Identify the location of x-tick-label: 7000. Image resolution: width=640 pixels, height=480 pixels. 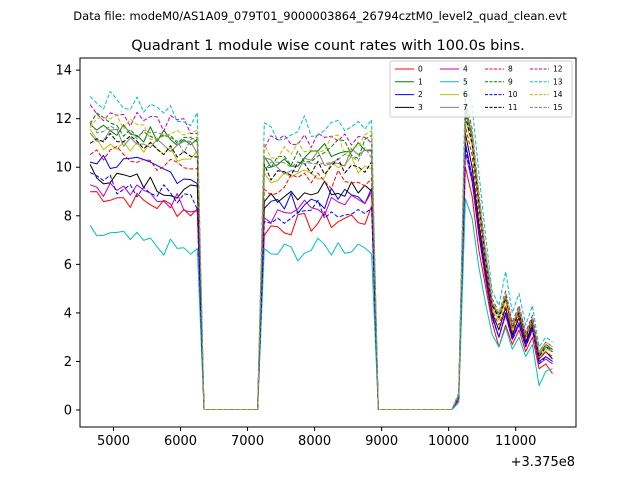
(247, 441).